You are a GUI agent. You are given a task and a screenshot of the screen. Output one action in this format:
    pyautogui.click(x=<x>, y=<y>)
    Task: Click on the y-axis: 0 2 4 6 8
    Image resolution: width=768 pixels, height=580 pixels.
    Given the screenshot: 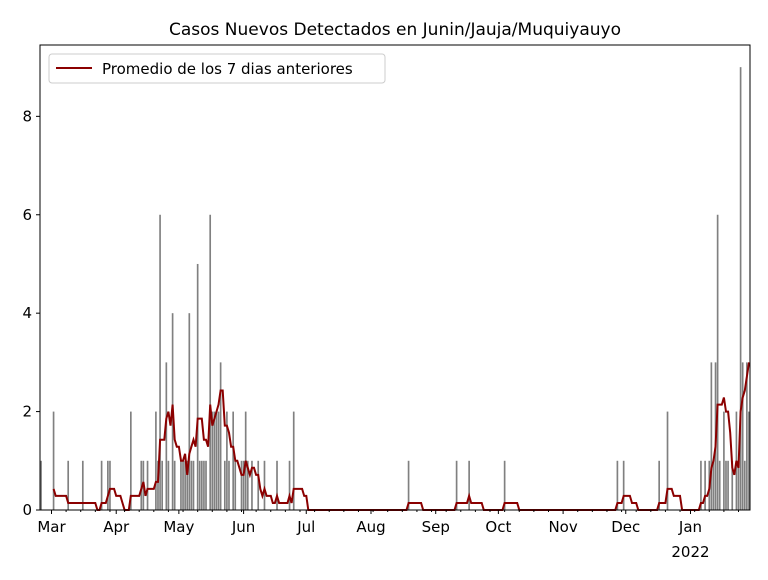 What is the action you would take?
    pyautogui.click(x=31, y=313)
    